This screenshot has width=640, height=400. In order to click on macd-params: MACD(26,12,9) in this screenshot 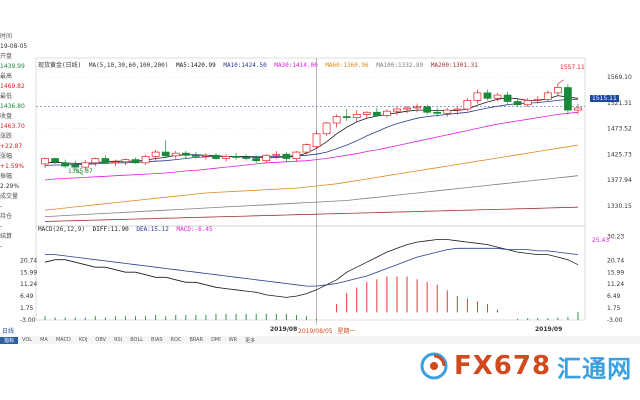, I will do `click(61, 229)`.